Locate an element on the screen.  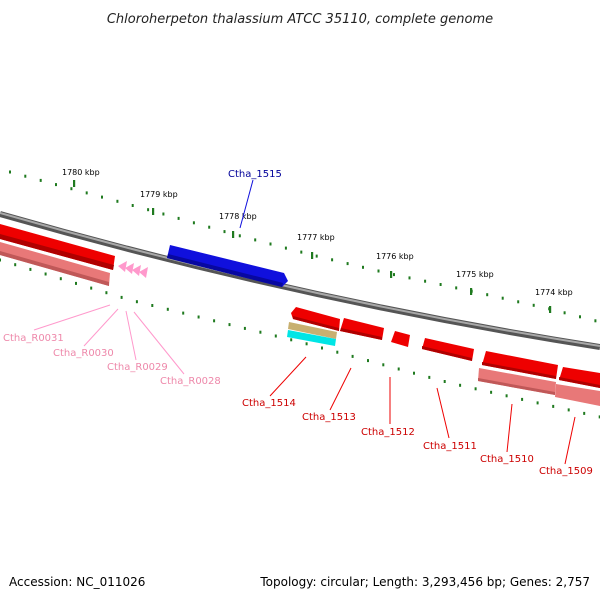
rna-chevrons is located at coordinates (133, 269).